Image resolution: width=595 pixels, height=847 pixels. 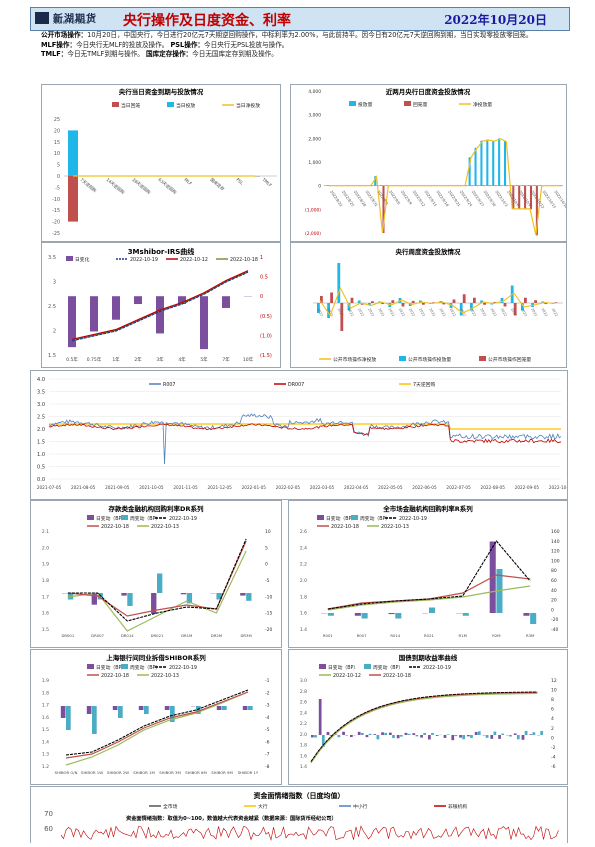 I want to click on legend-label: 7天逆回购, so click(x=424, y=384).